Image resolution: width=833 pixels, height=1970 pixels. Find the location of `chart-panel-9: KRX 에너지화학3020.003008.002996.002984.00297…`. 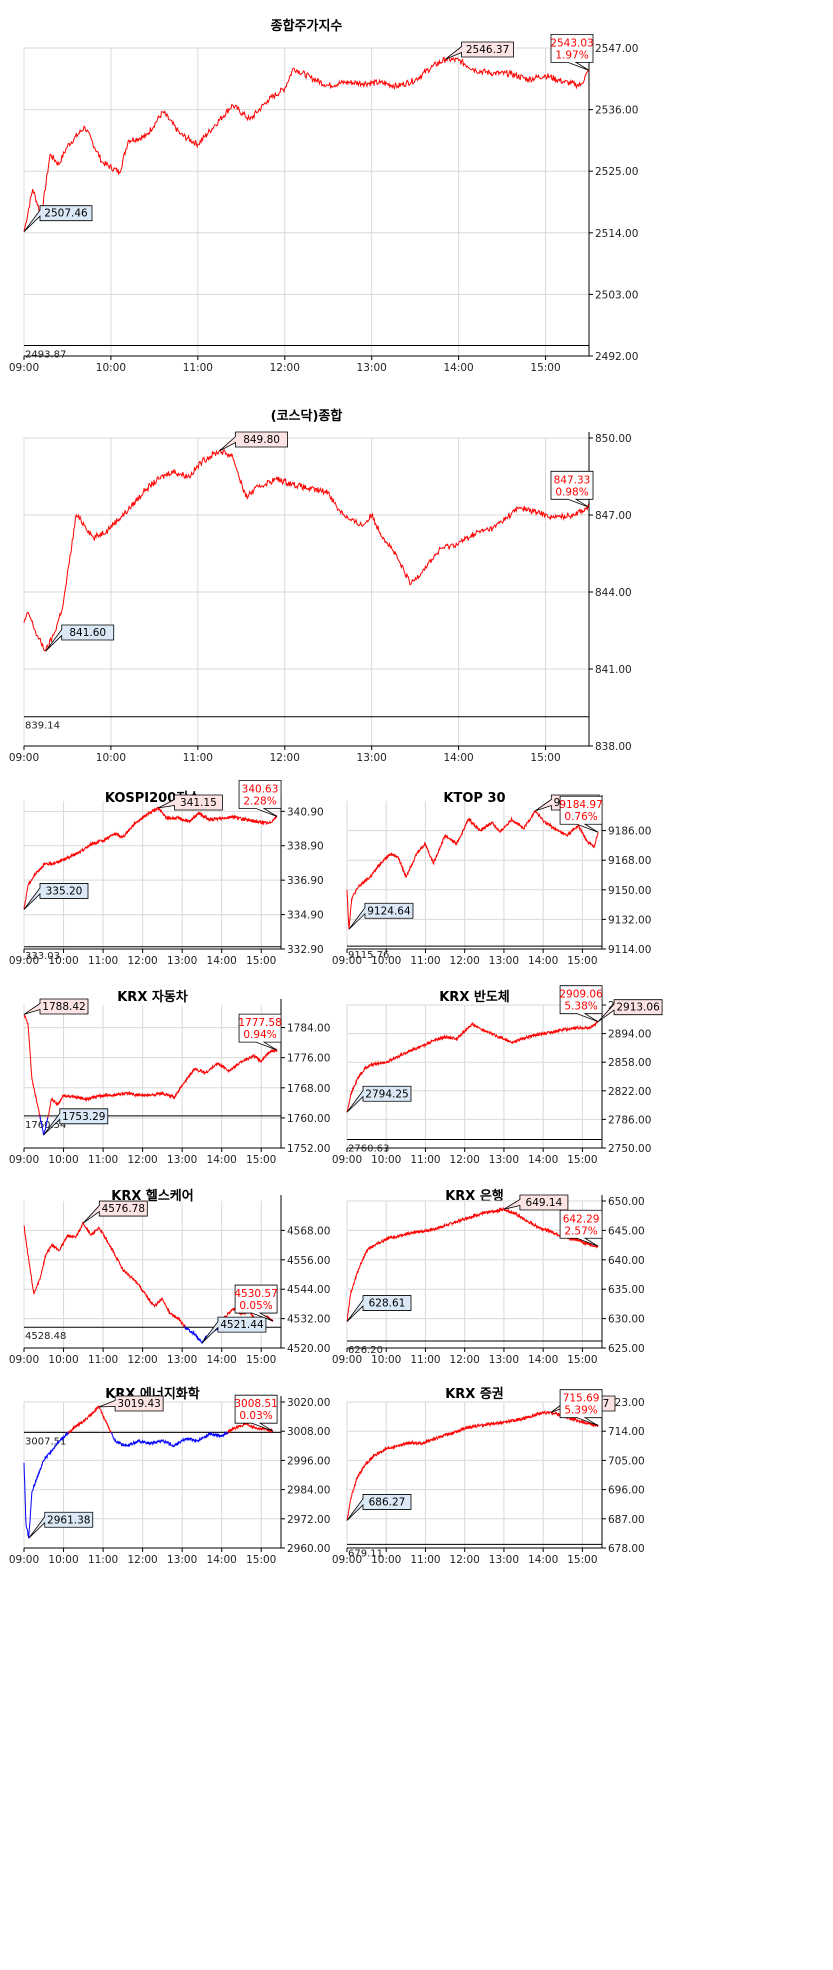

chart-panel-9: KRX 에너지화학3020.003008.002996.002984.00297… is located at coordinates (170, 1476).